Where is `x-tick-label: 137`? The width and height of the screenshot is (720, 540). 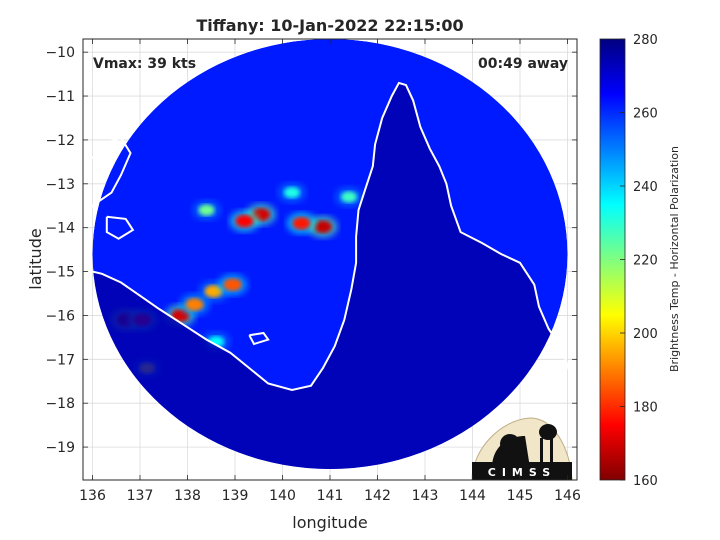 x-tick-label: 137 is located at coordinates (140, 496).